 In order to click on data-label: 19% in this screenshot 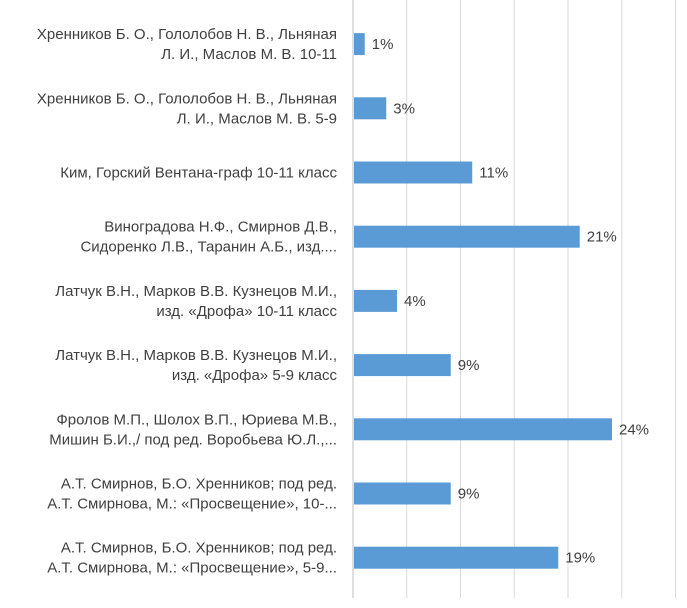, I will do `click(580, 558)`.